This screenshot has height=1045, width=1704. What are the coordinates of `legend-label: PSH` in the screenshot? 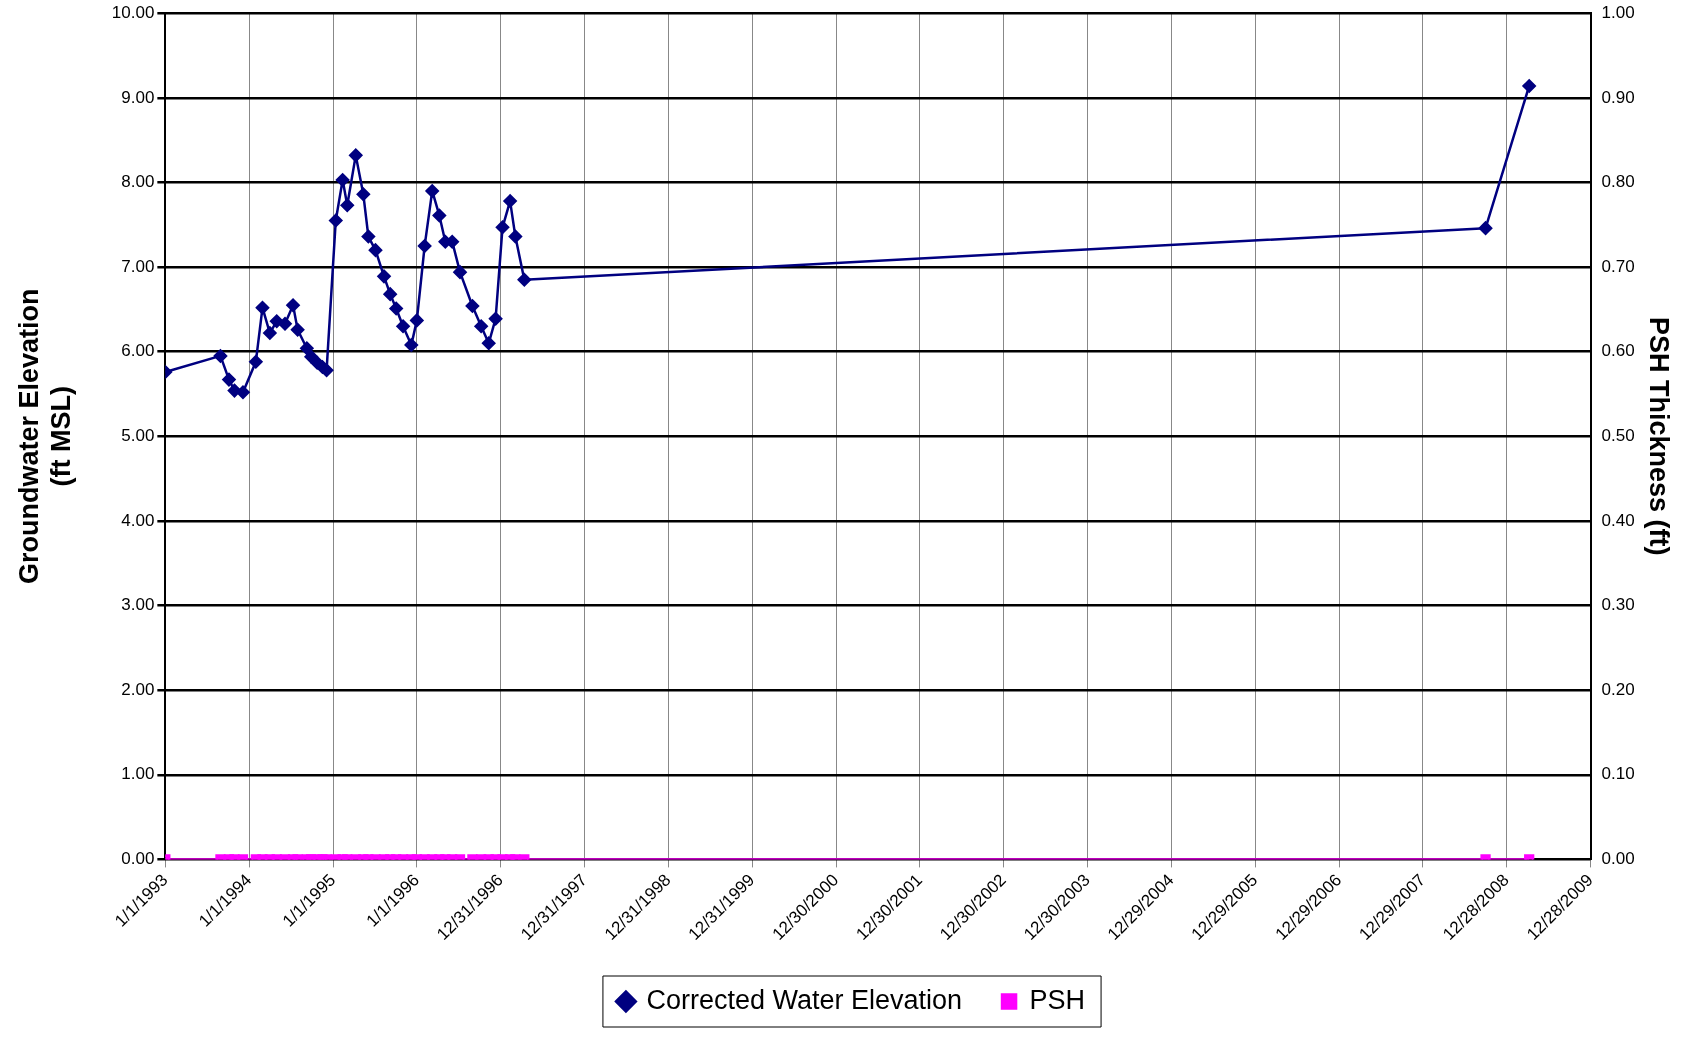 It's located at (1057, 999).